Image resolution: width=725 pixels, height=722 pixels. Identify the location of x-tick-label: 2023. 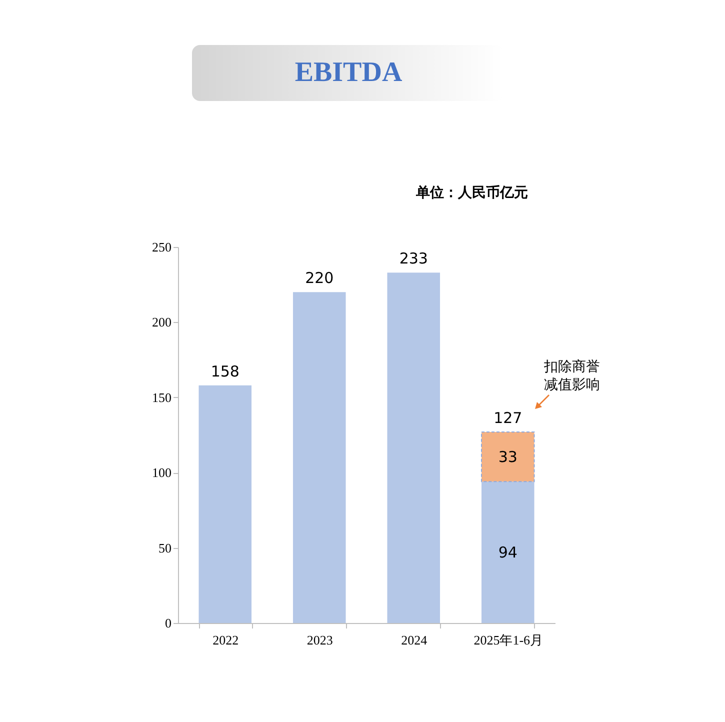
(319, 640).